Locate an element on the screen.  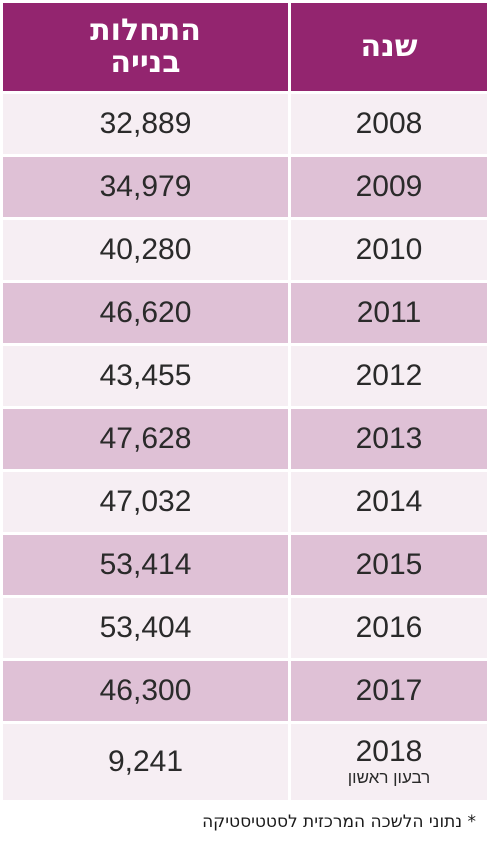
value-cell: 9,241 is located at coordinates (146, 762).